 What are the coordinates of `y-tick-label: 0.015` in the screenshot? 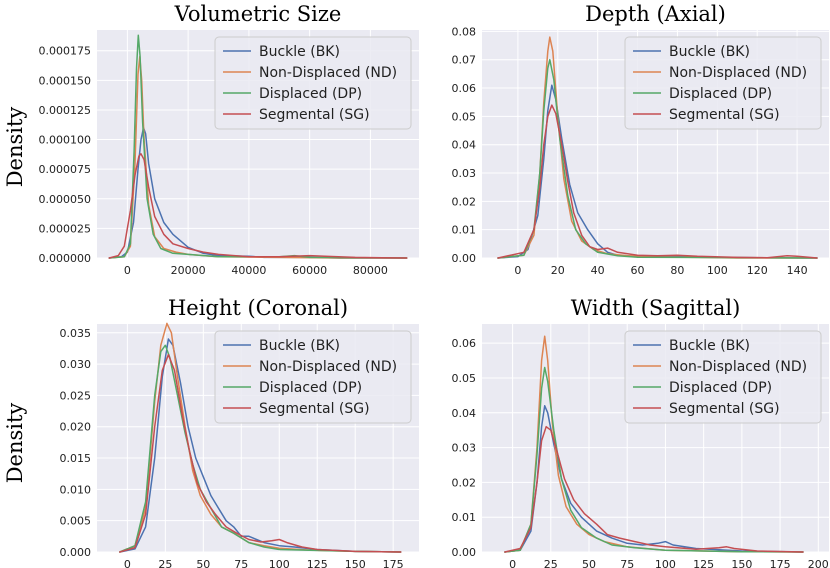 It's located at (76, 458).